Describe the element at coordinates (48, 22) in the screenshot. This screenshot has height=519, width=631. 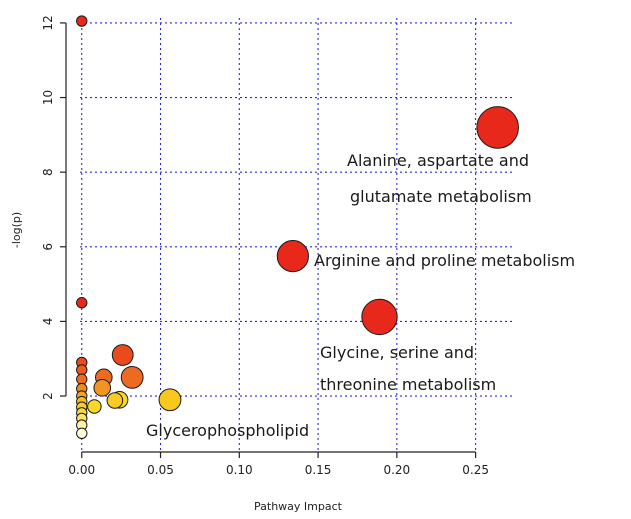
I see `y-tick-label-5: 12` at that location.